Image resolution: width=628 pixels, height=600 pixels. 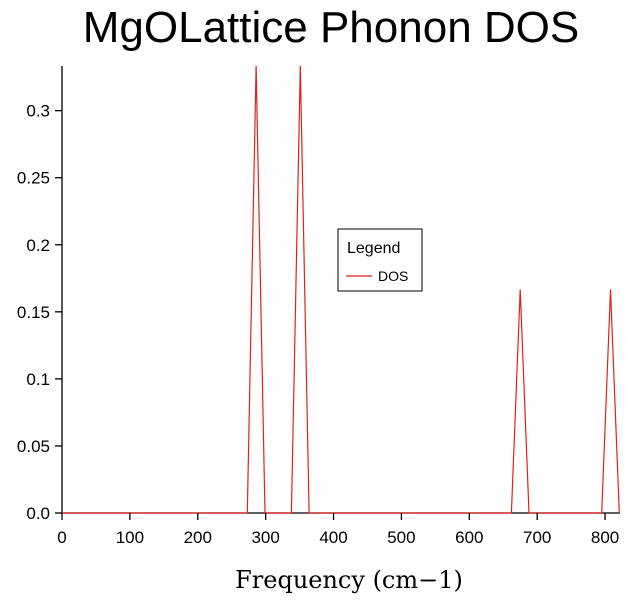 What do you see at coordinates (333, 537) in the screenshot?
I see `x-tick-label: 400` at bounding box center [333, 537].